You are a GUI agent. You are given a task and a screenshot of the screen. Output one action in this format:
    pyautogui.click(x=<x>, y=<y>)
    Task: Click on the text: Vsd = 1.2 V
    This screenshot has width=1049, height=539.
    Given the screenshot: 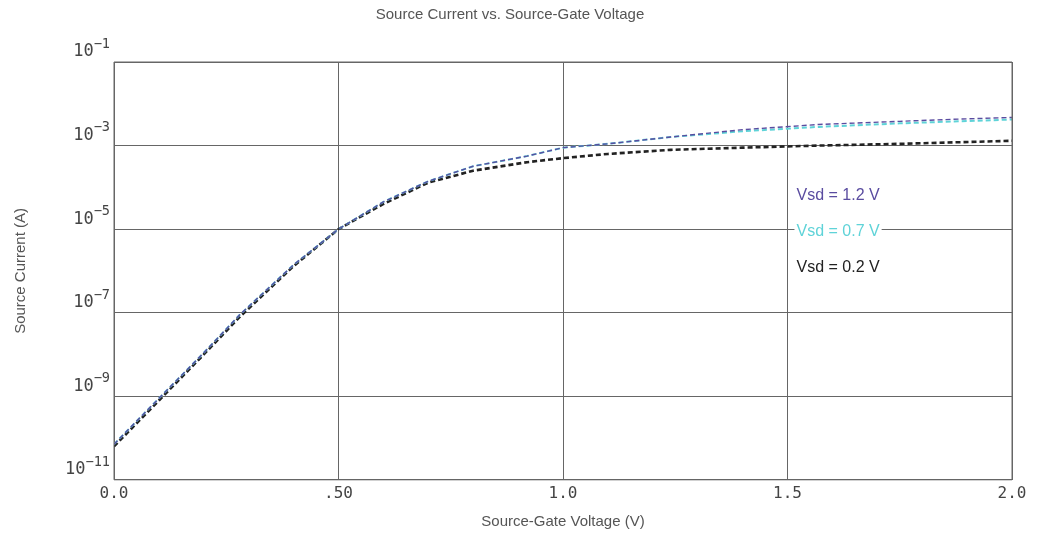 What is the action you would take?
    pyautogui.click(x=838, y=195)
    